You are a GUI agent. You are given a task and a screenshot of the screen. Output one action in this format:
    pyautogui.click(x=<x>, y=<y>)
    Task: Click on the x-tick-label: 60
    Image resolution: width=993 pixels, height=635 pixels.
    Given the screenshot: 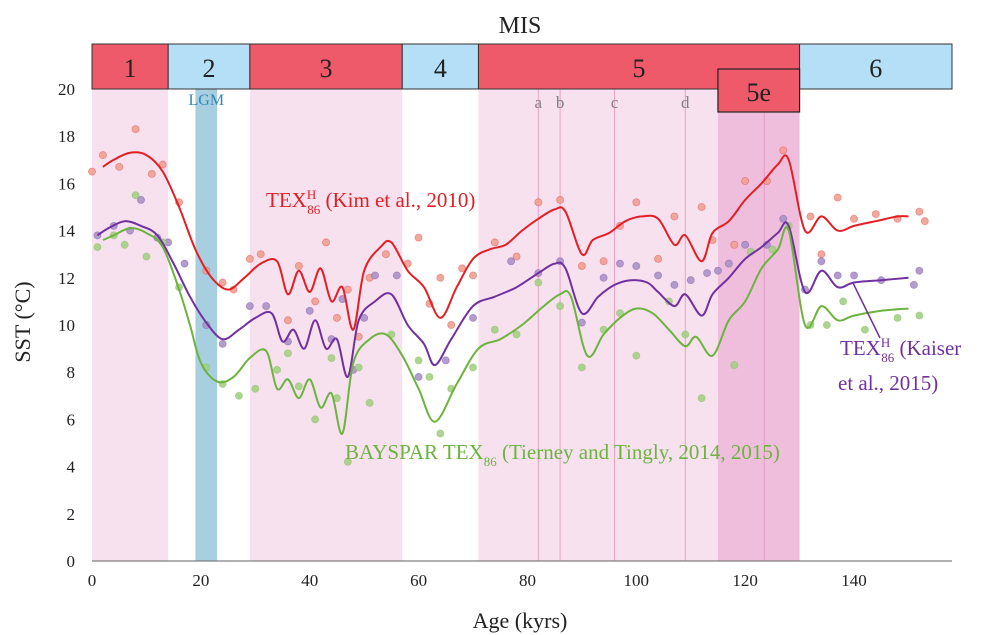 What is the action you would take?
    pyautogui.click(x=418, y=580)
    